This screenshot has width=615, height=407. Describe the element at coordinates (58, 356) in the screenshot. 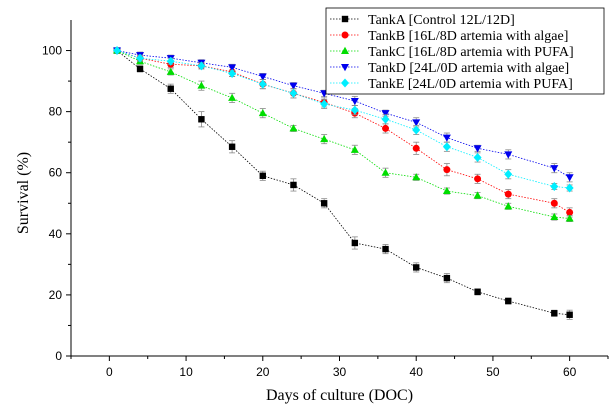

I see `y-tick-label: 0` at that location.